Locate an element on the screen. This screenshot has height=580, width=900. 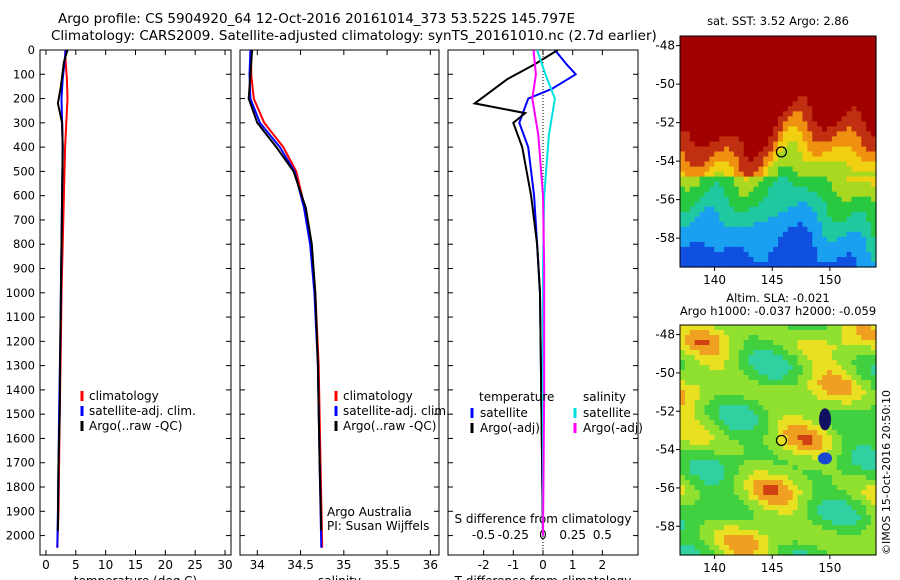
panel-1-xlabel: salinity is located at coordinates (339, 577).